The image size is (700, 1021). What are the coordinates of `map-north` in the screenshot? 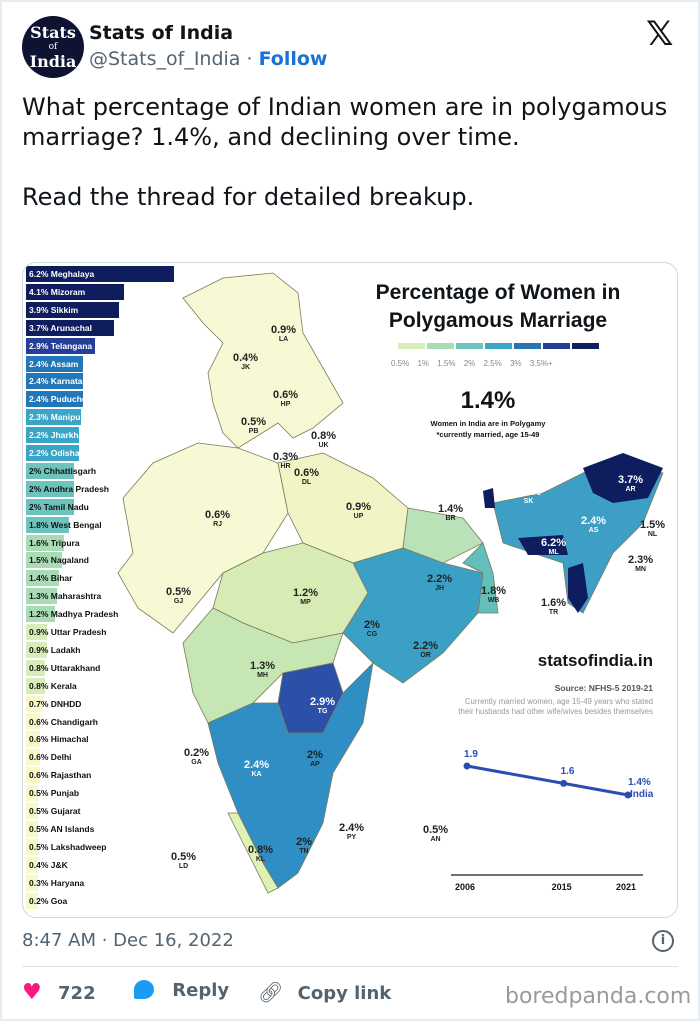 It's located at (263, 360).